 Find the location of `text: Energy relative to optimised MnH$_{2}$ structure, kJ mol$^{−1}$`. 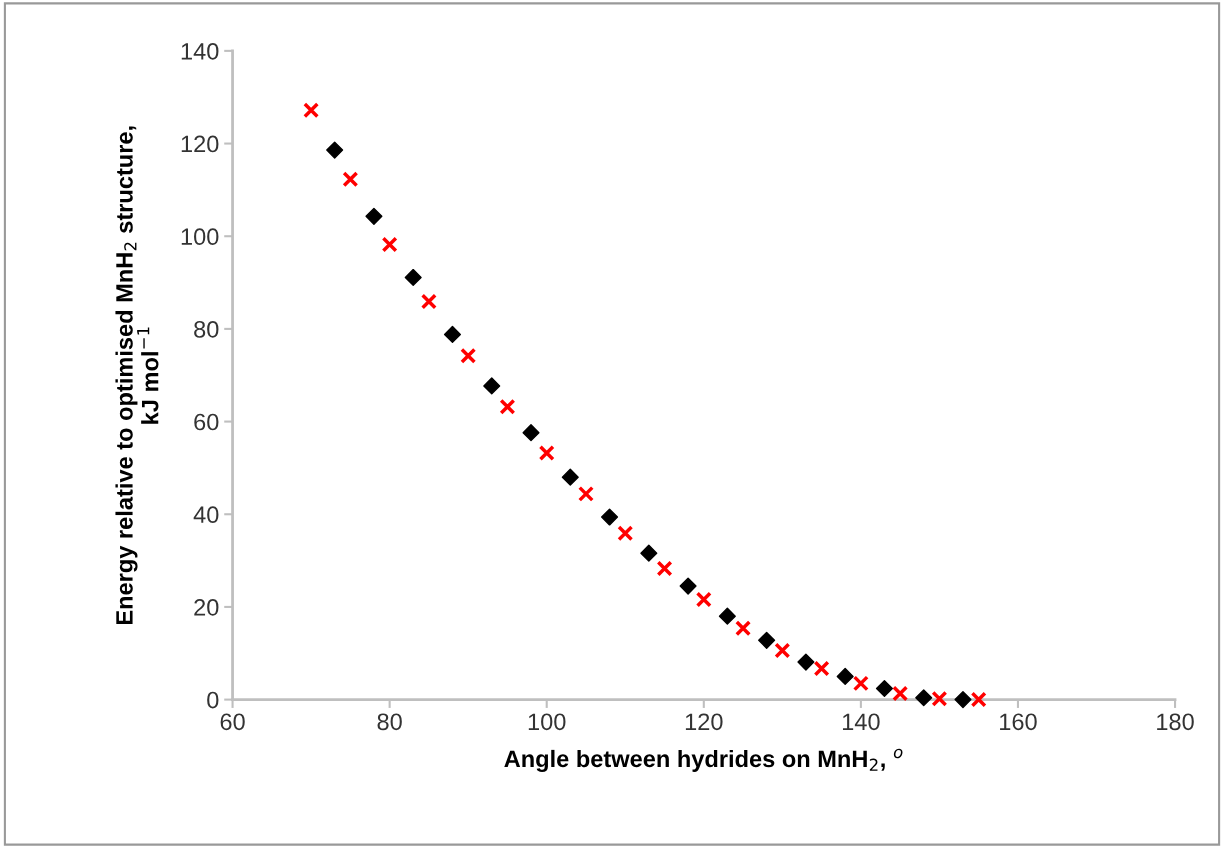

text: Energy relative to optimised MnH$_{2}$ structure, kJ mol$^{−1}$ is located at coordinates (137, 375).